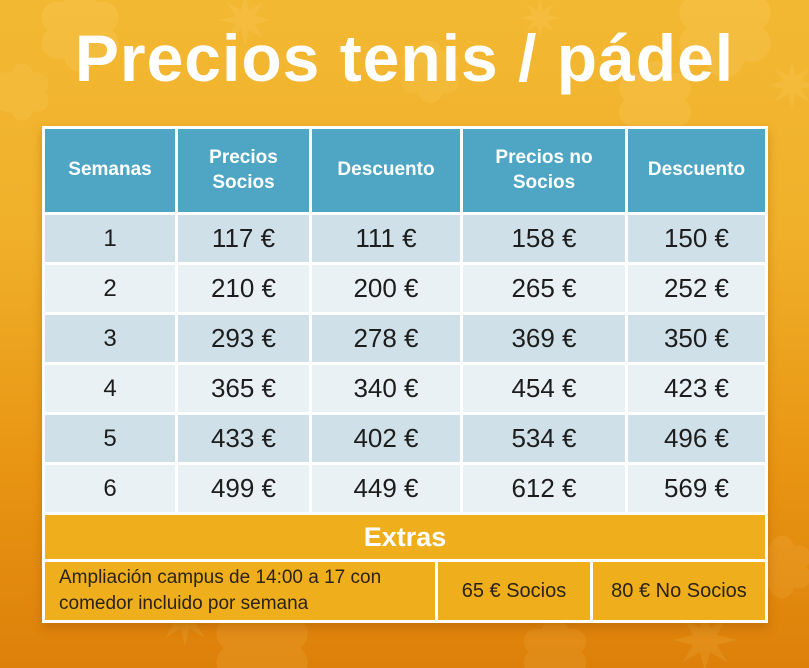 The height and width of the screenshot is (668, 809). What do you see at coordinates (110, 388) in the screenshot?
I see `week-number-cell: 4` at bounding box center [110, 388].